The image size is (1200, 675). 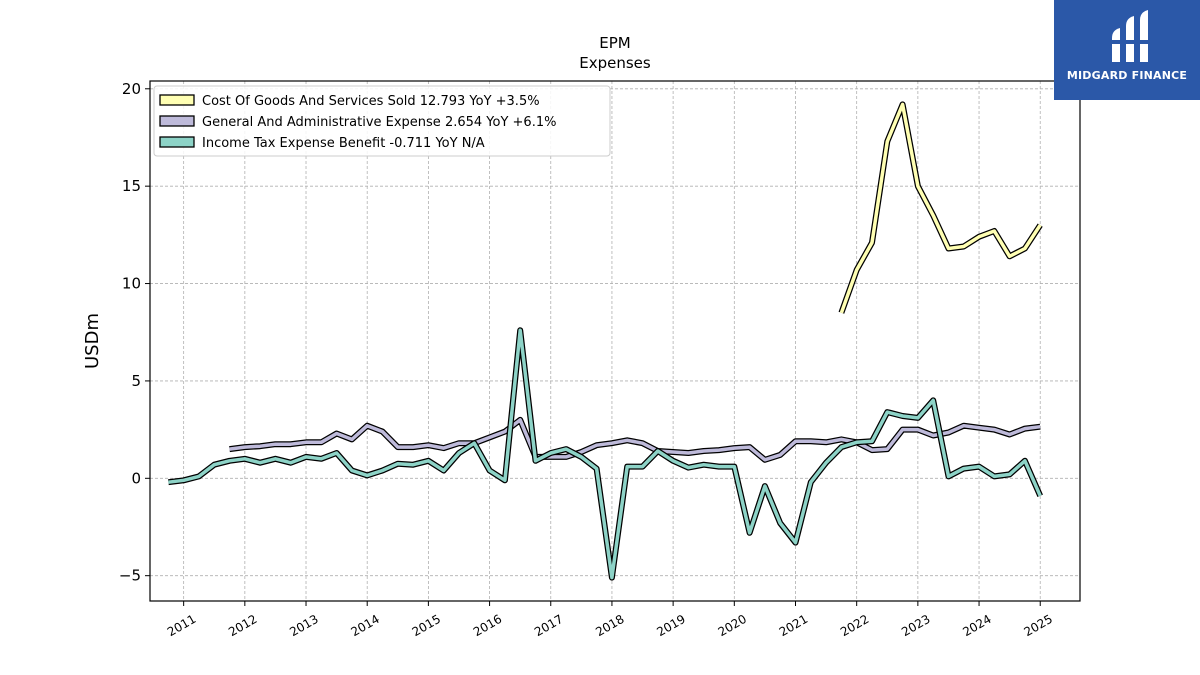 I want to click on x-tick-label: 2012, so click(x=242, y=625).